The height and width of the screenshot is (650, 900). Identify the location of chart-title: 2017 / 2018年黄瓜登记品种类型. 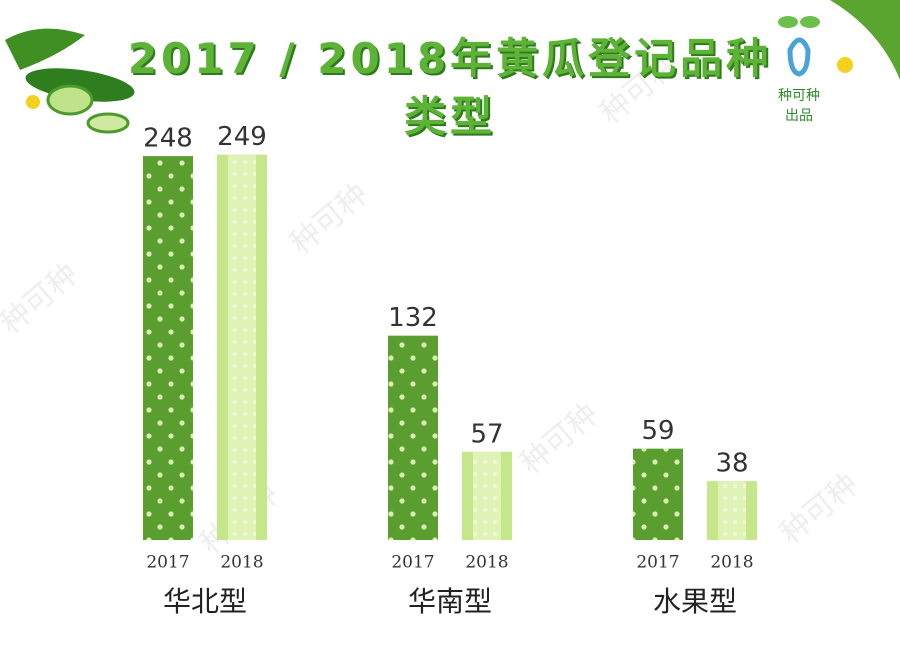
(450, 87).